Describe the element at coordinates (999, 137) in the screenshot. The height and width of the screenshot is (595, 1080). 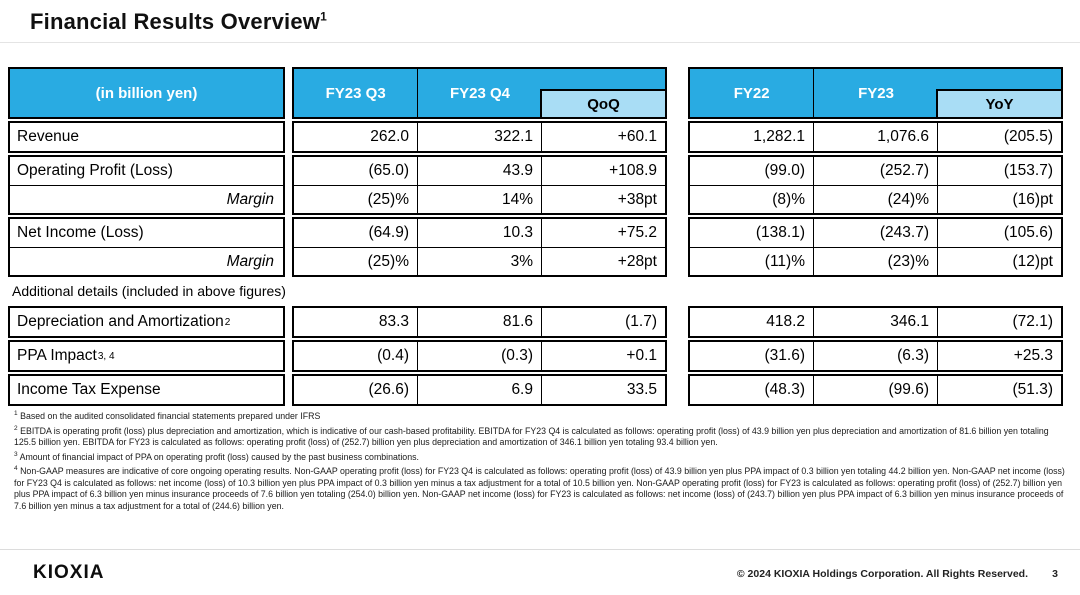
I see `table-cell: (205.5)` at that location.